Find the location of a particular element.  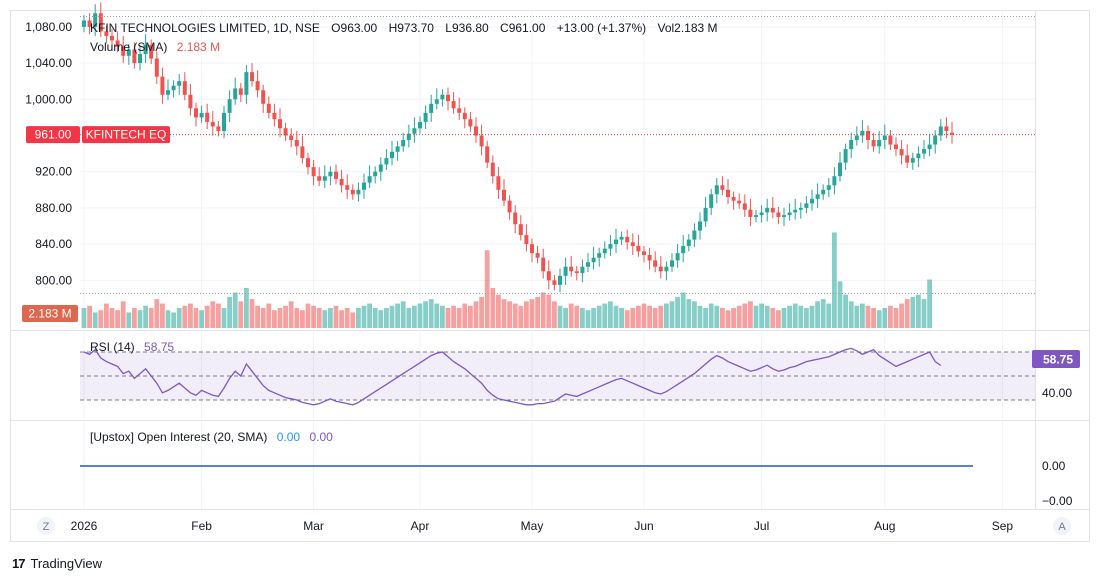

time-axis: 2026 Feb Mar Apr May Jun Jul Aug Sep is located at coordinates (542, 526).